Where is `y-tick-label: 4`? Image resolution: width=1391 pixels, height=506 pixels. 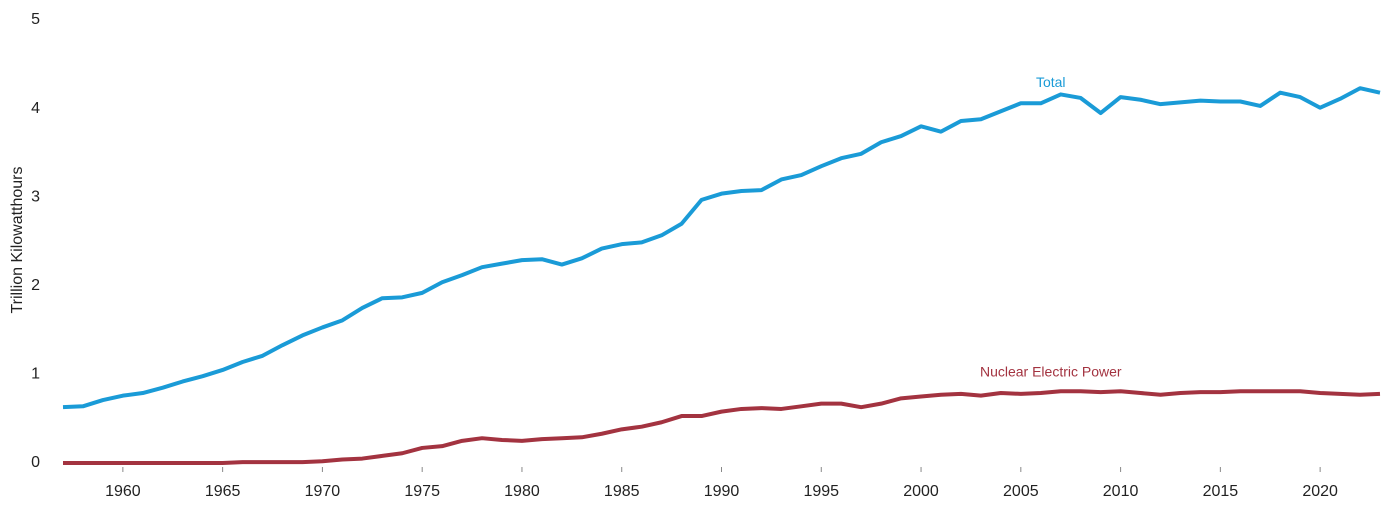
y-tick-label: 4 is located at coordinates (35, 108).